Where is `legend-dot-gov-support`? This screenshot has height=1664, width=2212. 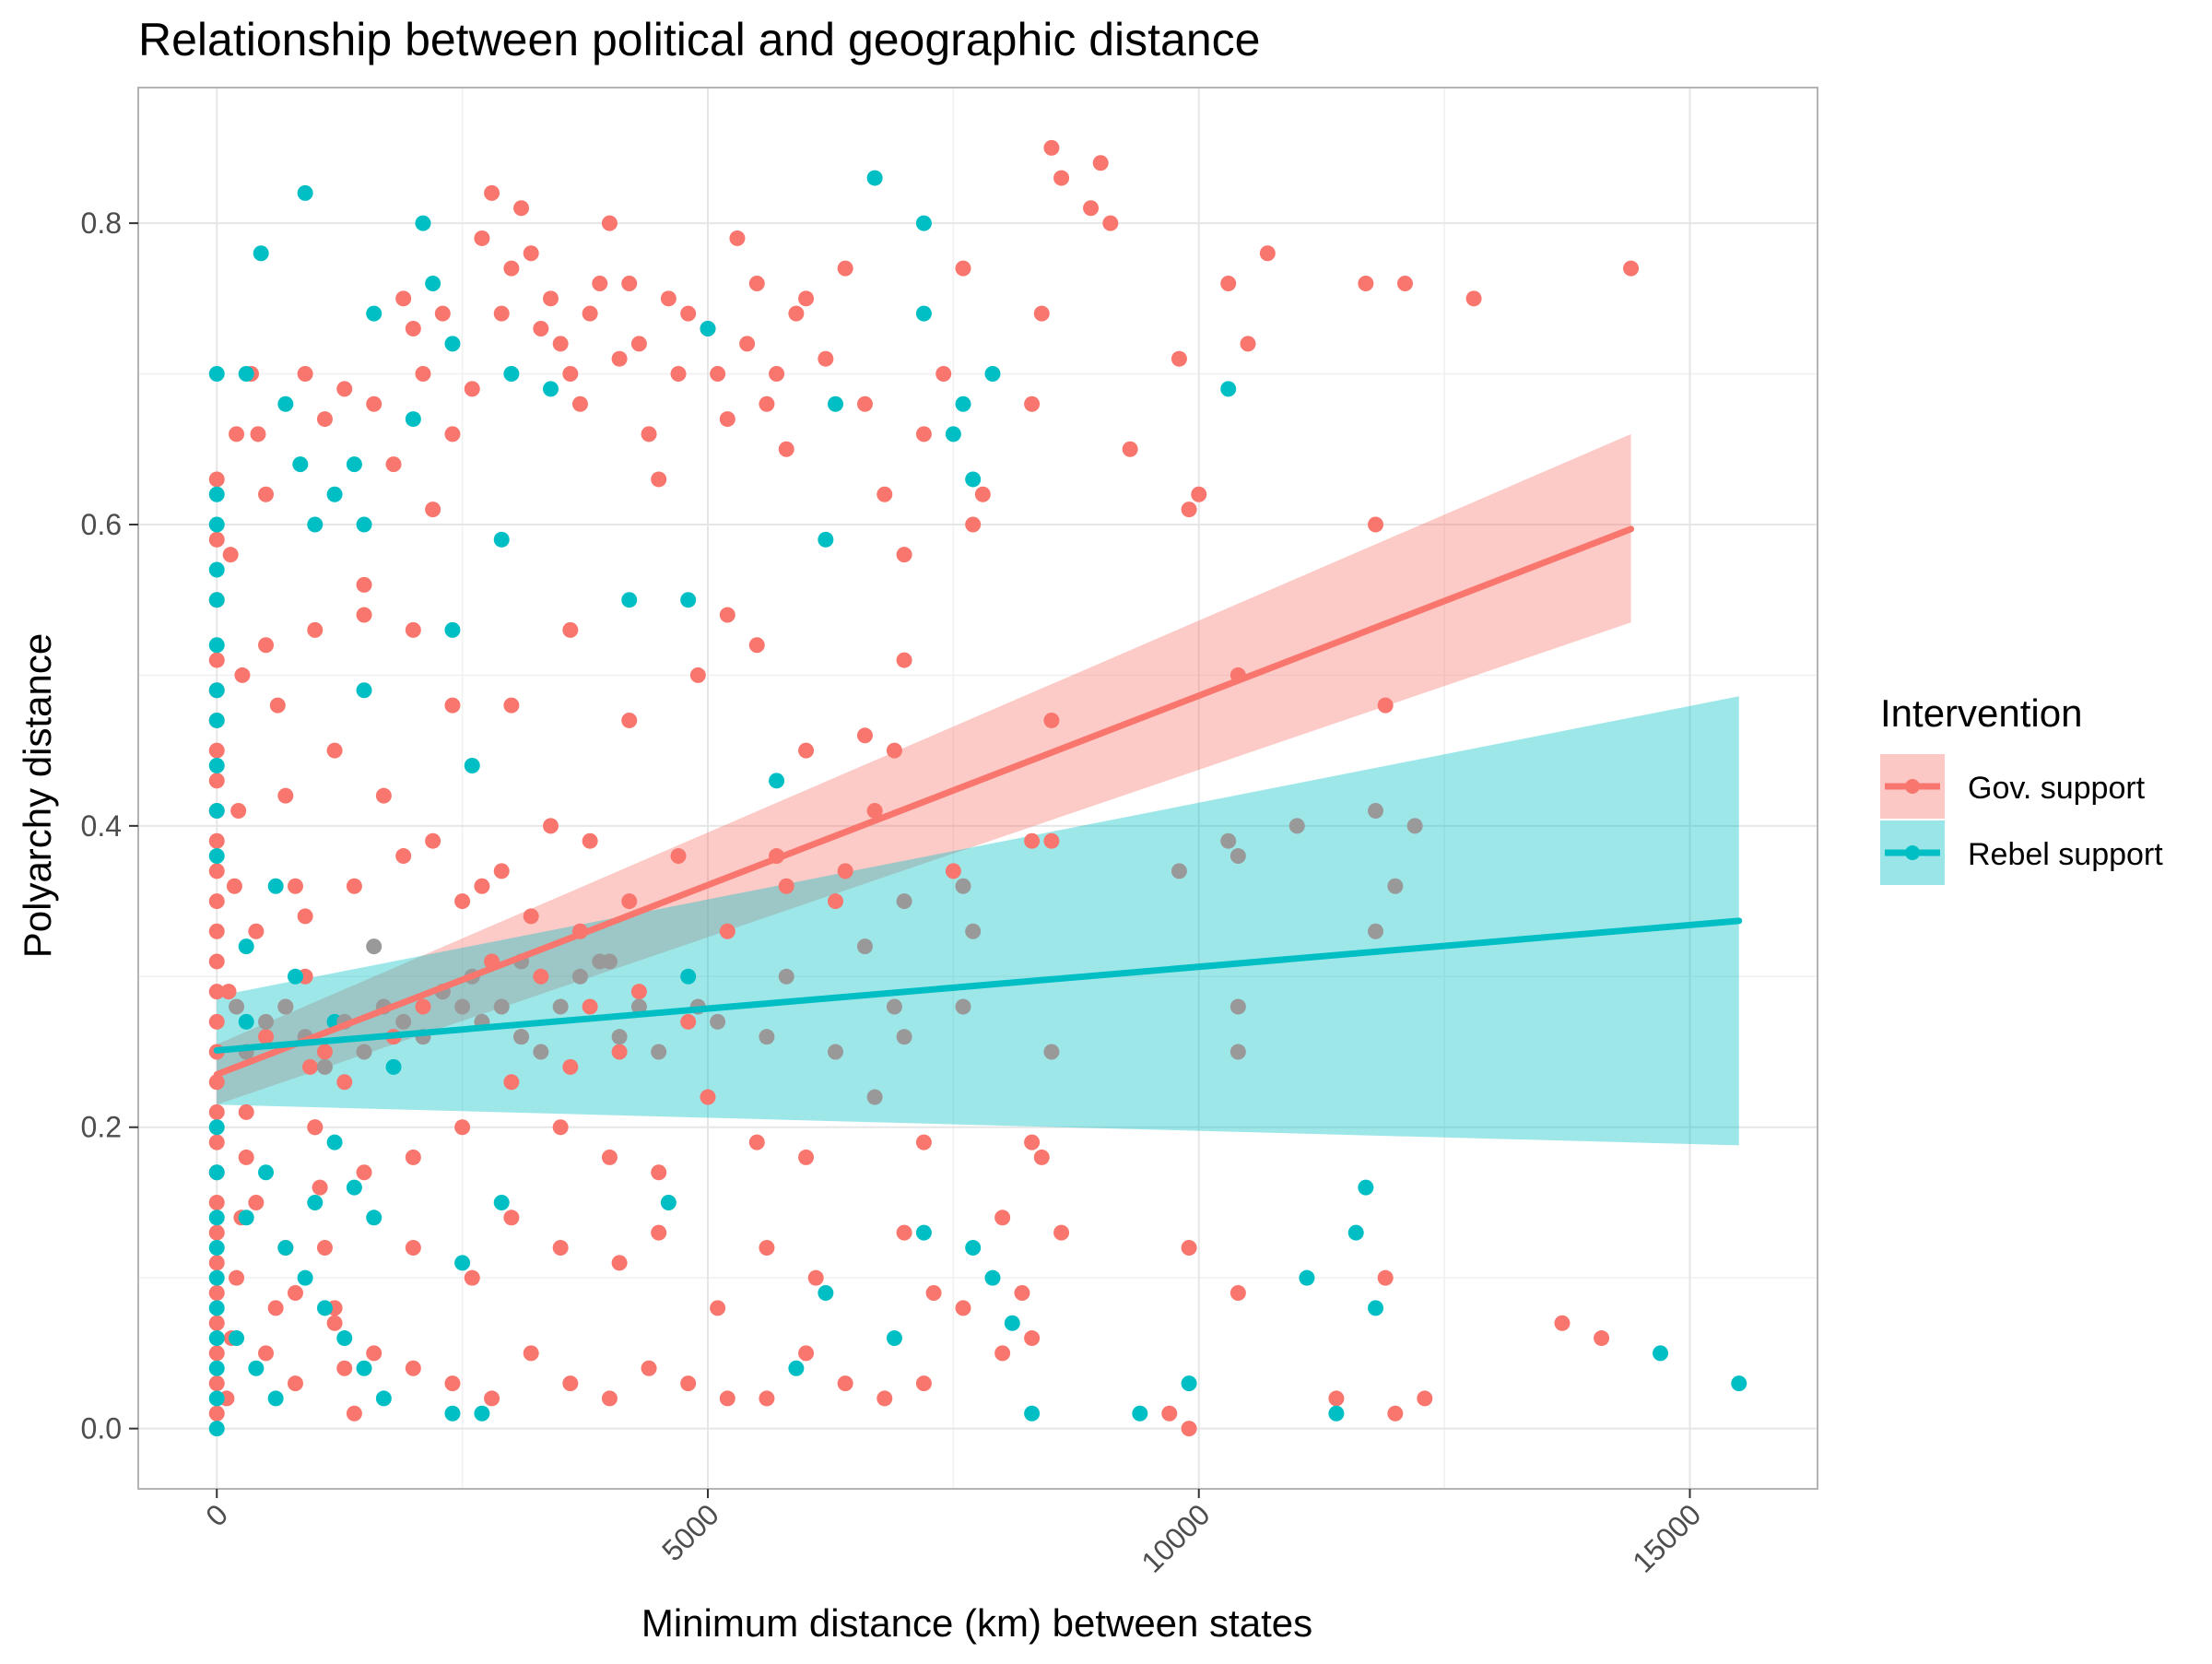 legend-dot-gov-support is located at coordinates (1912, 786).